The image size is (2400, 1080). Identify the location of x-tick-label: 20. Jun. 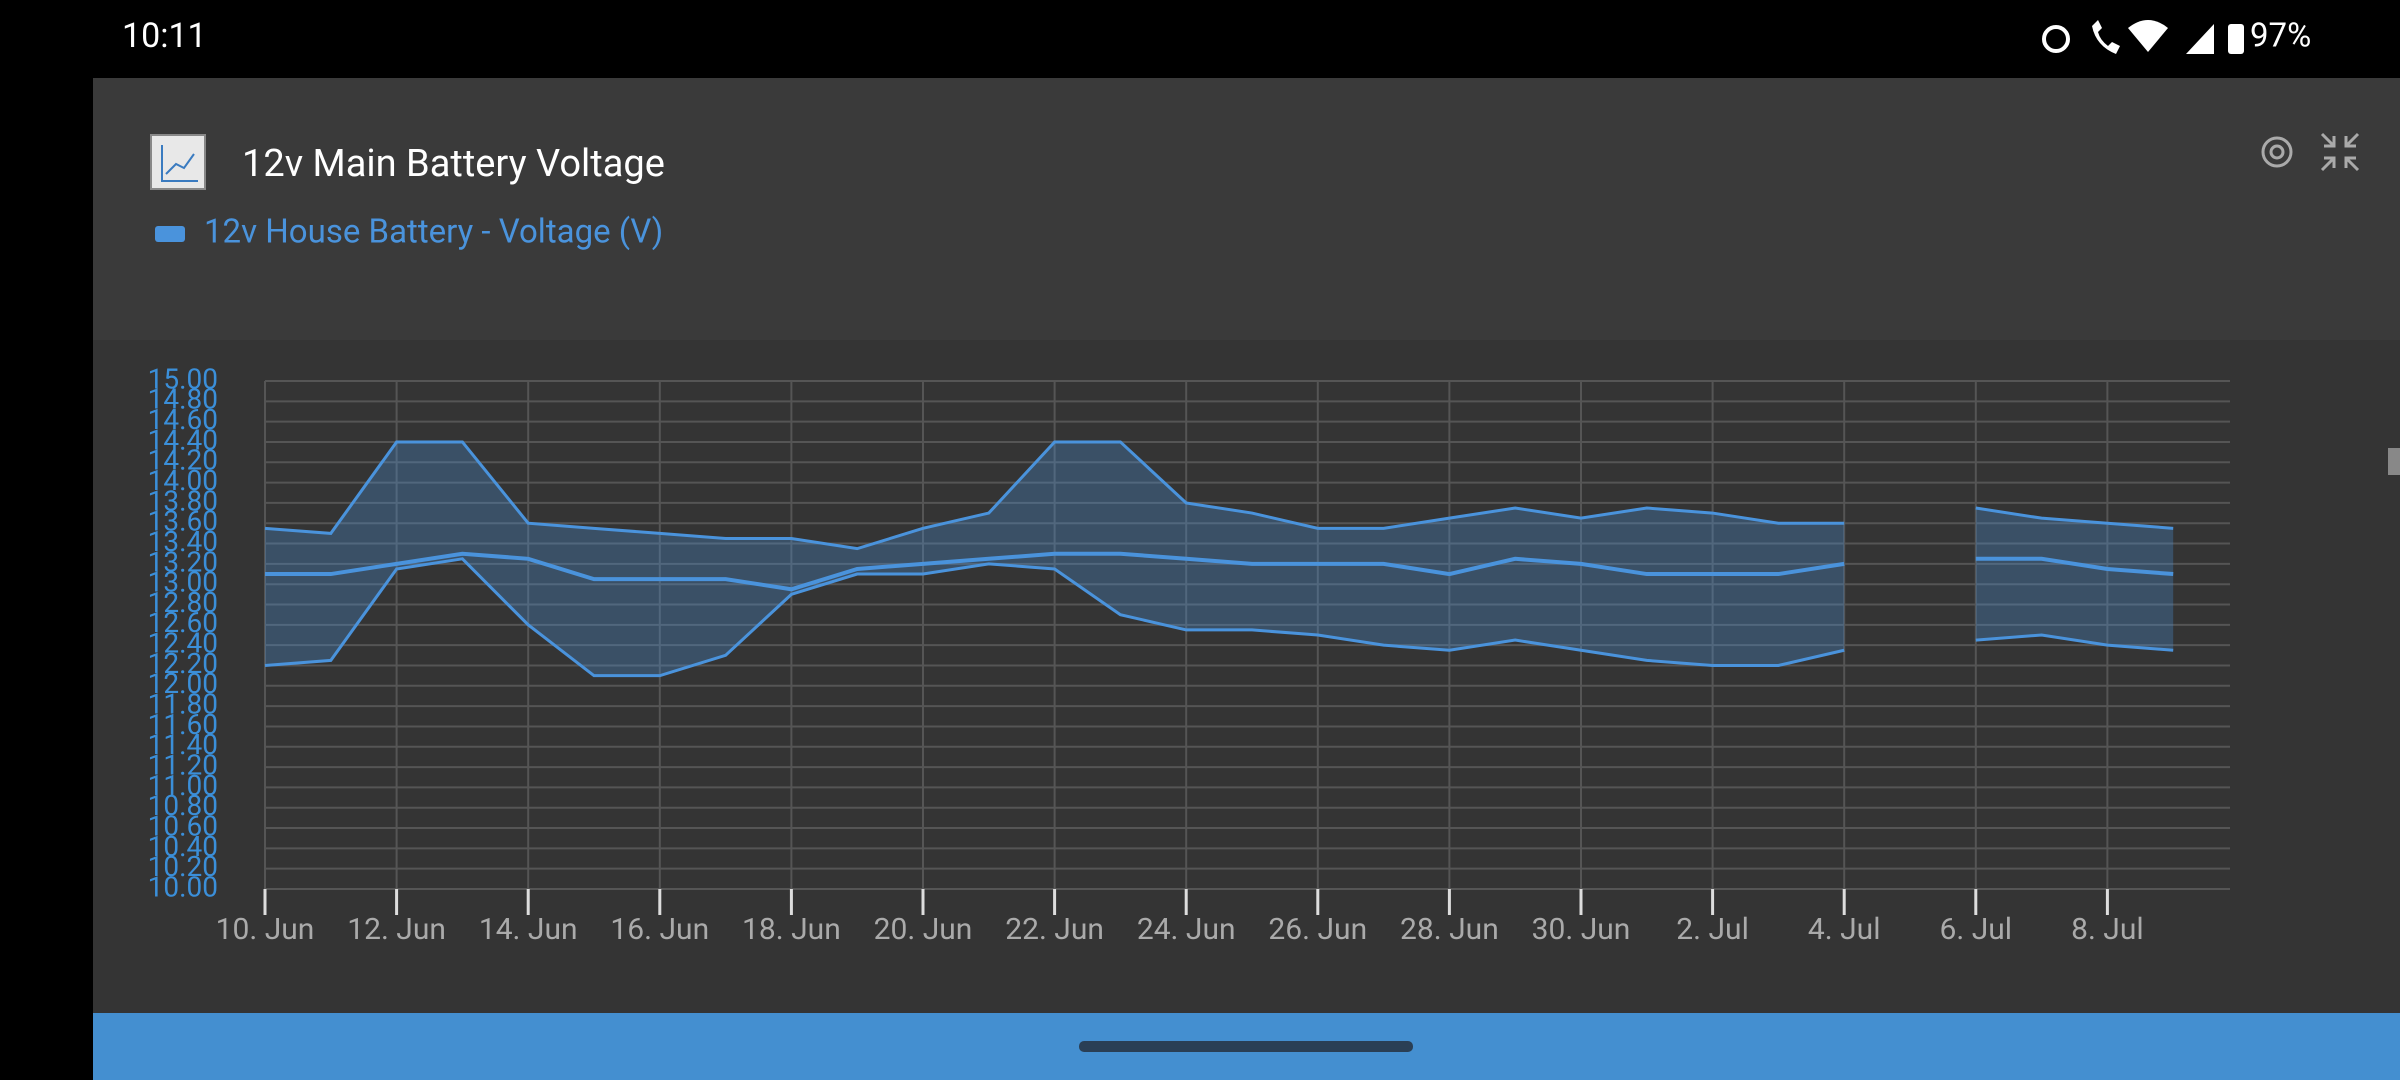
(923, 929).